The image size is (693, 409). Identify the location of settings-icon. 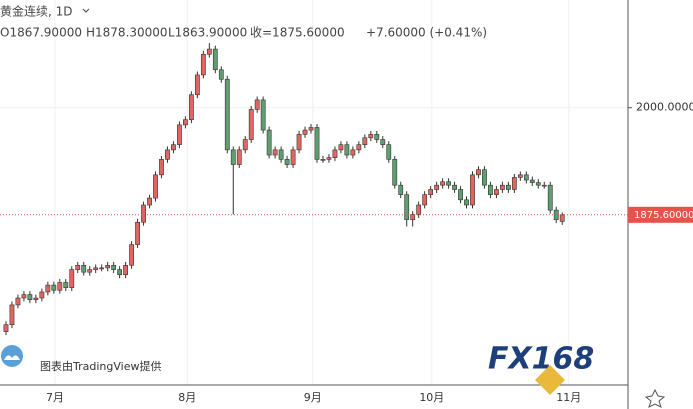
(655, 398).